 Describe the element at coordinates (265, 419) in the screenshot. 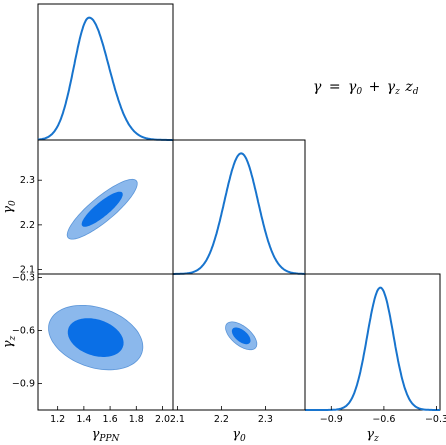

I see `x-tick-label-1-2: 2.3` at that location.